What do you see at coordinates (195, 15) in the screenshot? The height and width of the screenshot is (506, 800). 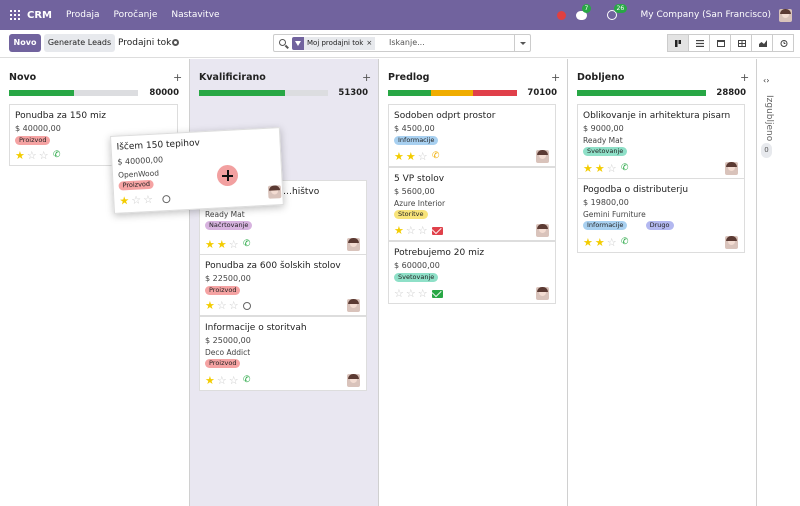 I see `menu-nastavitve: Nastavitve` at bounding box center [195, 15].